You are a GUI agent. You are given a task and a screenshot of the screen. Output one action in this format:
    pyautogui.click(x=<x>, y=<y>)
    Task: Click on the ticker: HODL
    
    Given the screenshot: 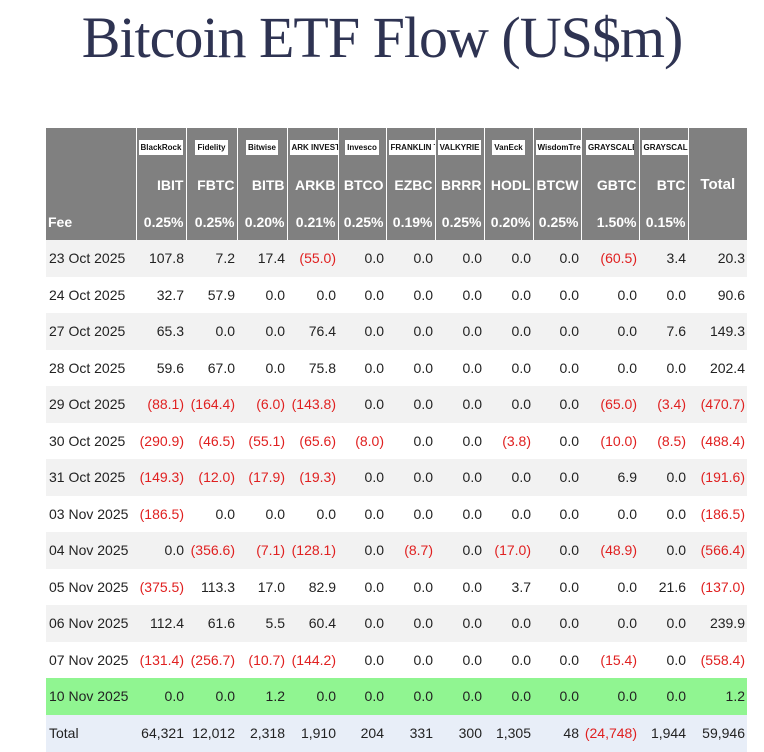 What is the action you would take?
    pyautogui.click(x=508, y=184)
    